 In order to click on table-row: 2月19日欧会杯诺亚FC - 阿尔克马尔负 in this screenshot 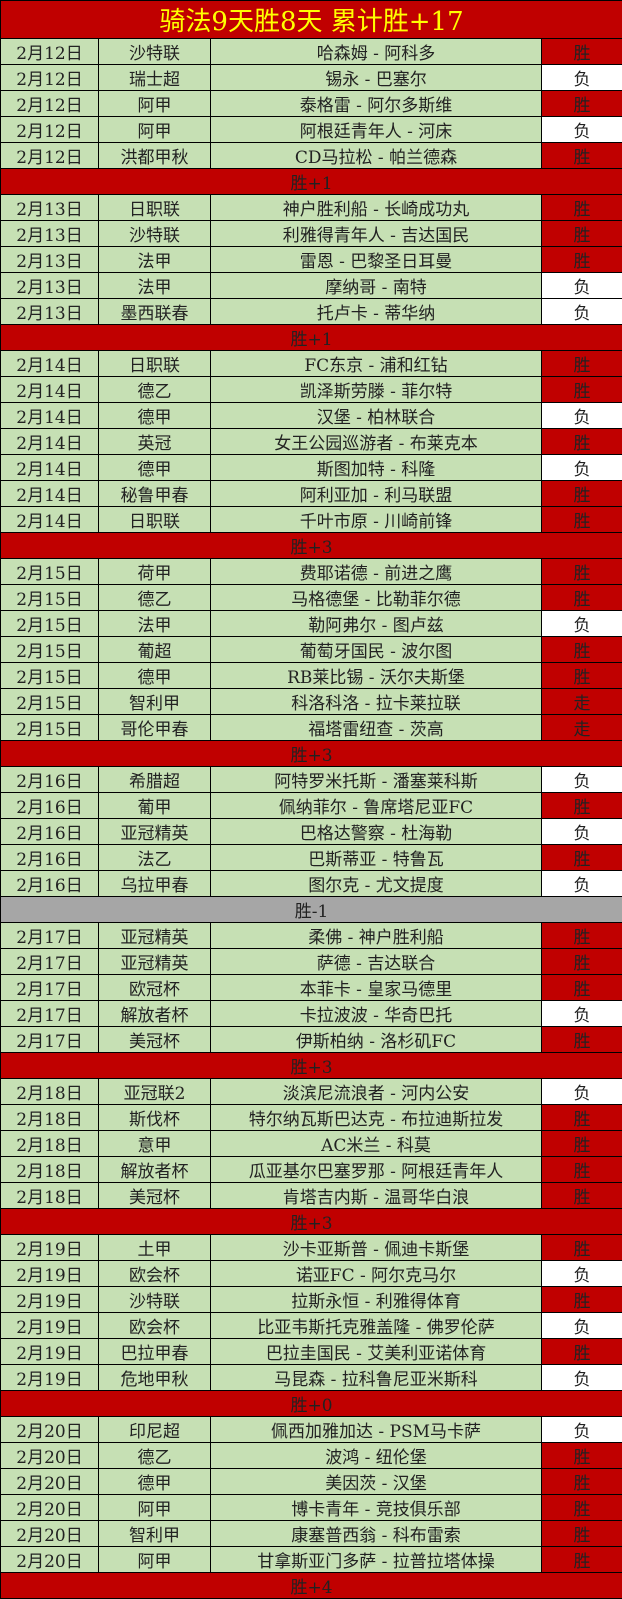, I will do `click(311, 1274)`.